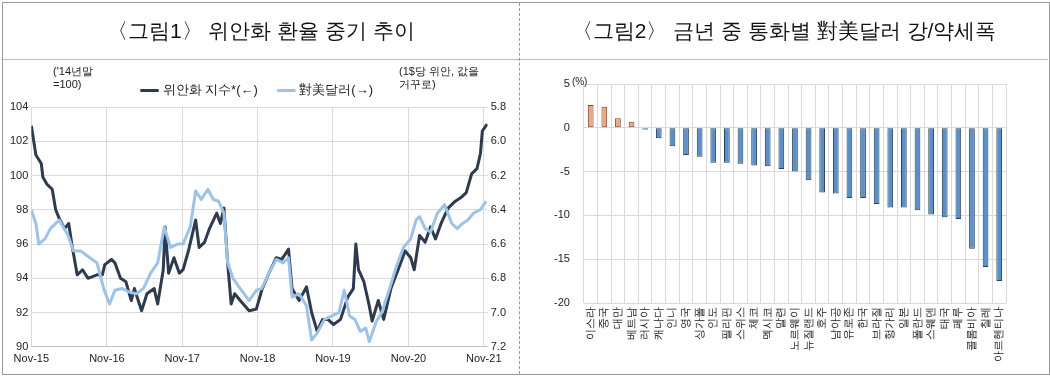 The image size is (1050, 377). What do you see at coordinates (336, 90) in the screenshot?
I see `legend-label: 對美달러(→)` at bounding box center [336, 90].